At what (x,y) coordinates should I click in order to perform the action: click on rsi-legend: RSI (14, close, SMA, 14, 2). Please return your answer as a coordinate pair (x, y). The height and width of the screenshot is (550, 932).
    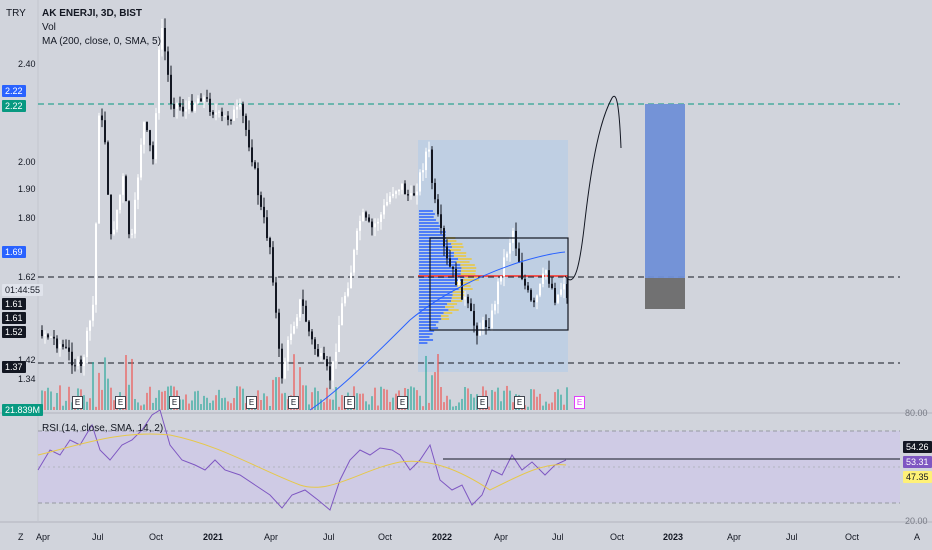
    Looking at the image, I should click on (103, 428).